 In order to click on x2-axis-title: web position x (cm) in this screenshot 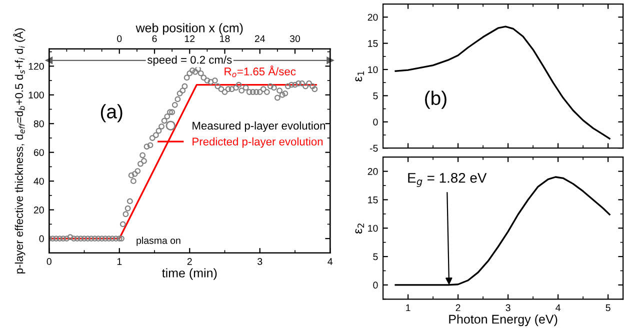, I will do `click(189, 29)`.